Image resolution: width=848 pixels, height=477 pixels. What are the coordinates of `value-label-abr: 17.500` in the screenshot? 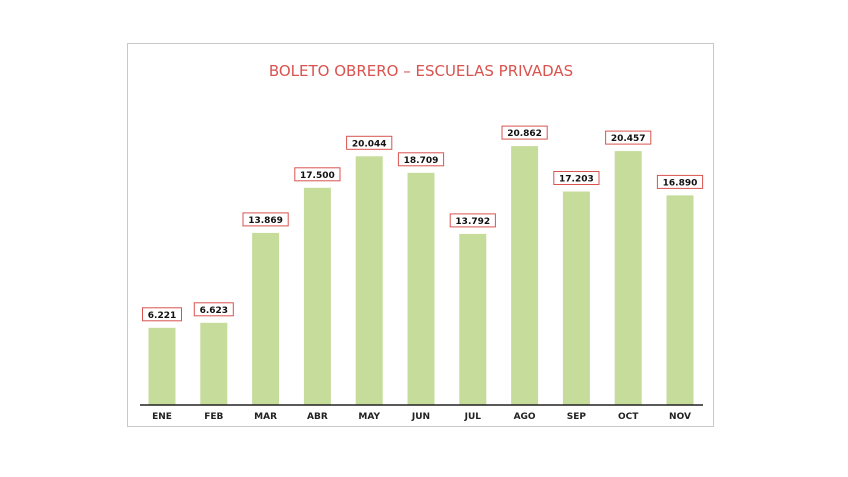 It's located at (317, 176).